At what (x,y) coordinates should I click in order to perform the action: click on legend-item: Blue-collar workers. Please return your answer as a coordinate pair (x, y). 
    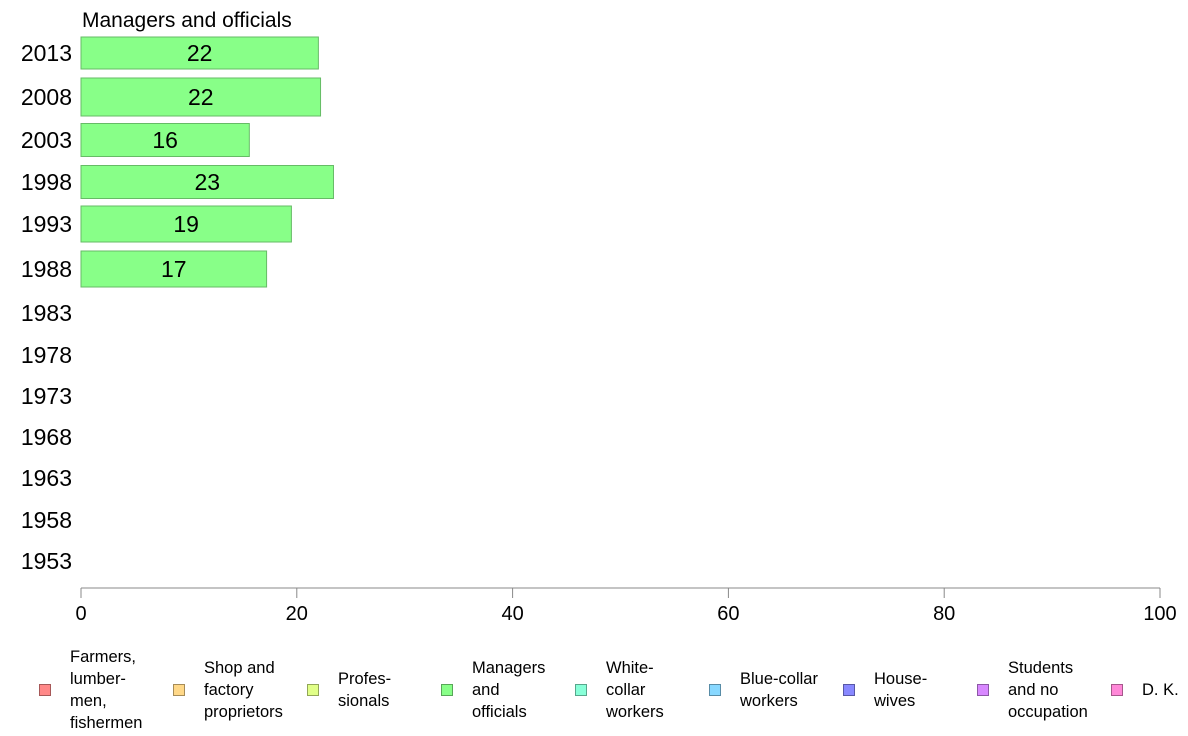
    Looking at the image, I should click on (763, 690).